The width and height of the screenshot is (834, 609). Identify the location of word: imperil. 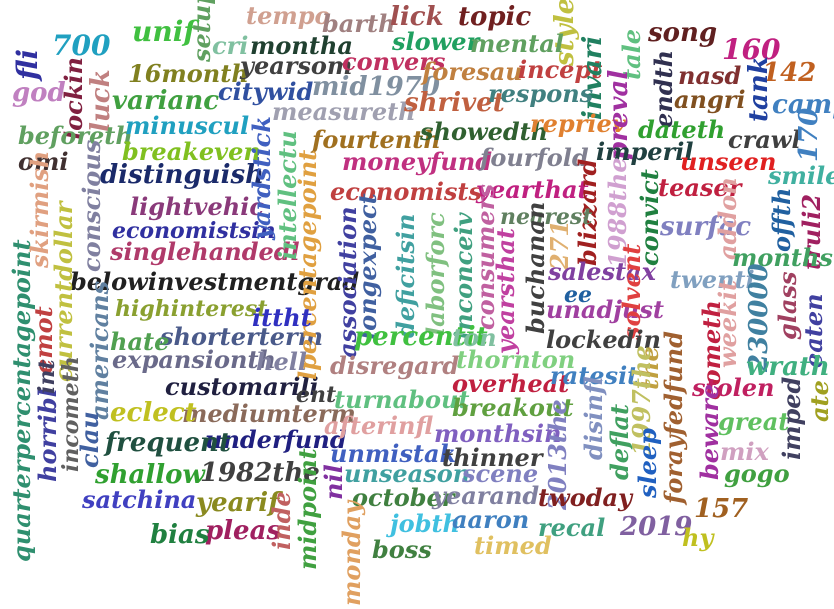
(645, 151).